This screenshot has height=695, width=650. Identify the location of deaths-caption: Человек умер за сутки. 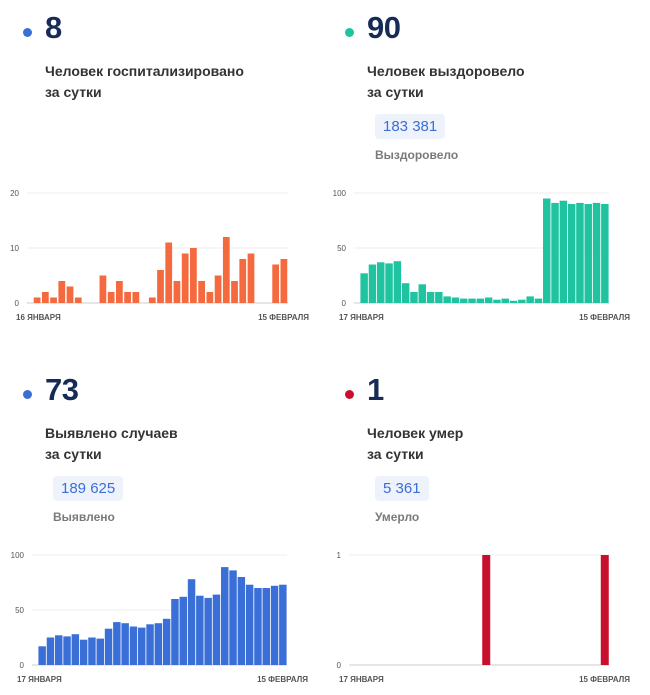
(487, 444).